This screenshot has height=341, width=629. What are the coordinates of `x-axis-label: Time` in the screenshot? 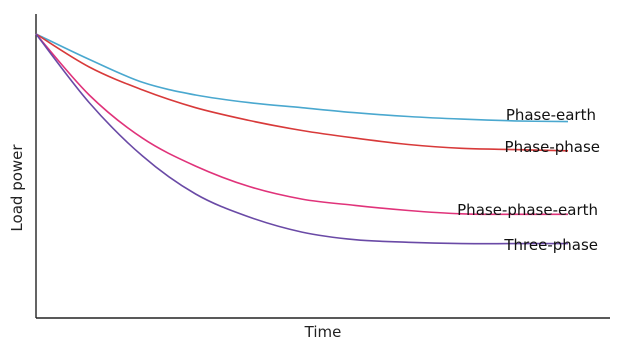 It's located at (323, 332).